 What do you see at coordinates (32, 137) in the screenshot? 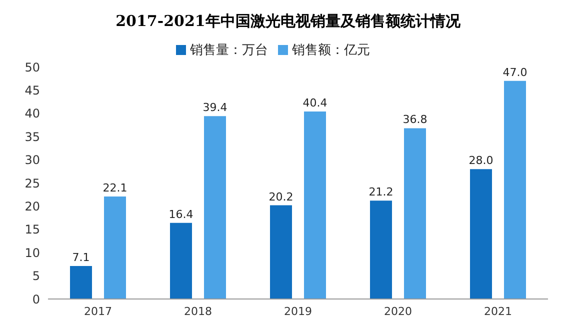
I see `y-tick-label: 35` at bounding box center [32, 137].